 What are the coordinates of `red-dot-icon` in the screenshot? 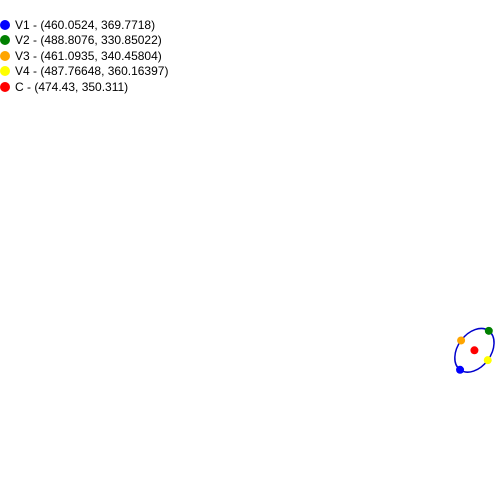 It's located at (5, 86).